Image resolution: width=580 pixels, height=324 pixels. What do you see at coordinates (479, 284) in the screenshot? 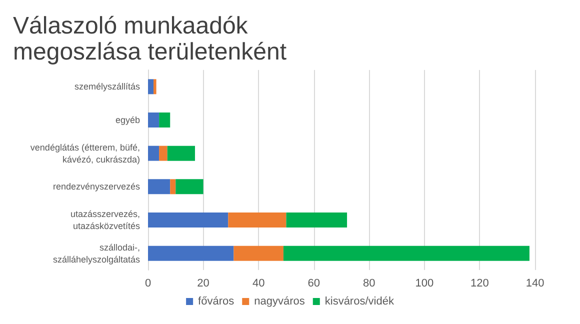
I see `x-tick-label: 120` at bounding box center [479, 284].